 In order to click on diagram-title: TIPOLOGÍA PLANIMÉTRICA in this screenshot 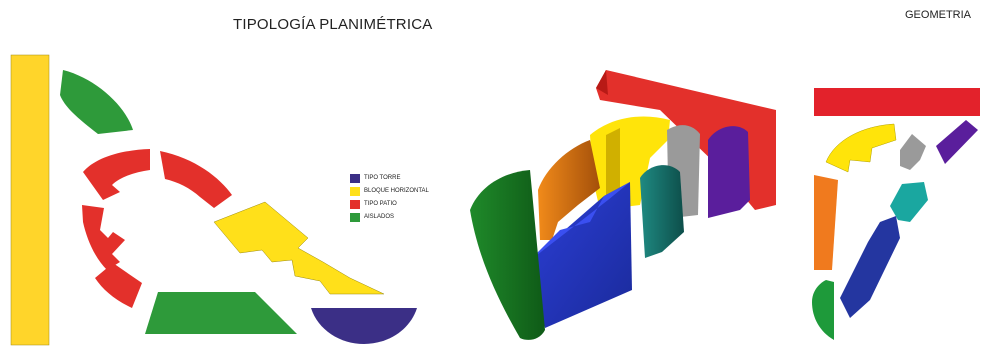, I will do `click(333, 24)`.